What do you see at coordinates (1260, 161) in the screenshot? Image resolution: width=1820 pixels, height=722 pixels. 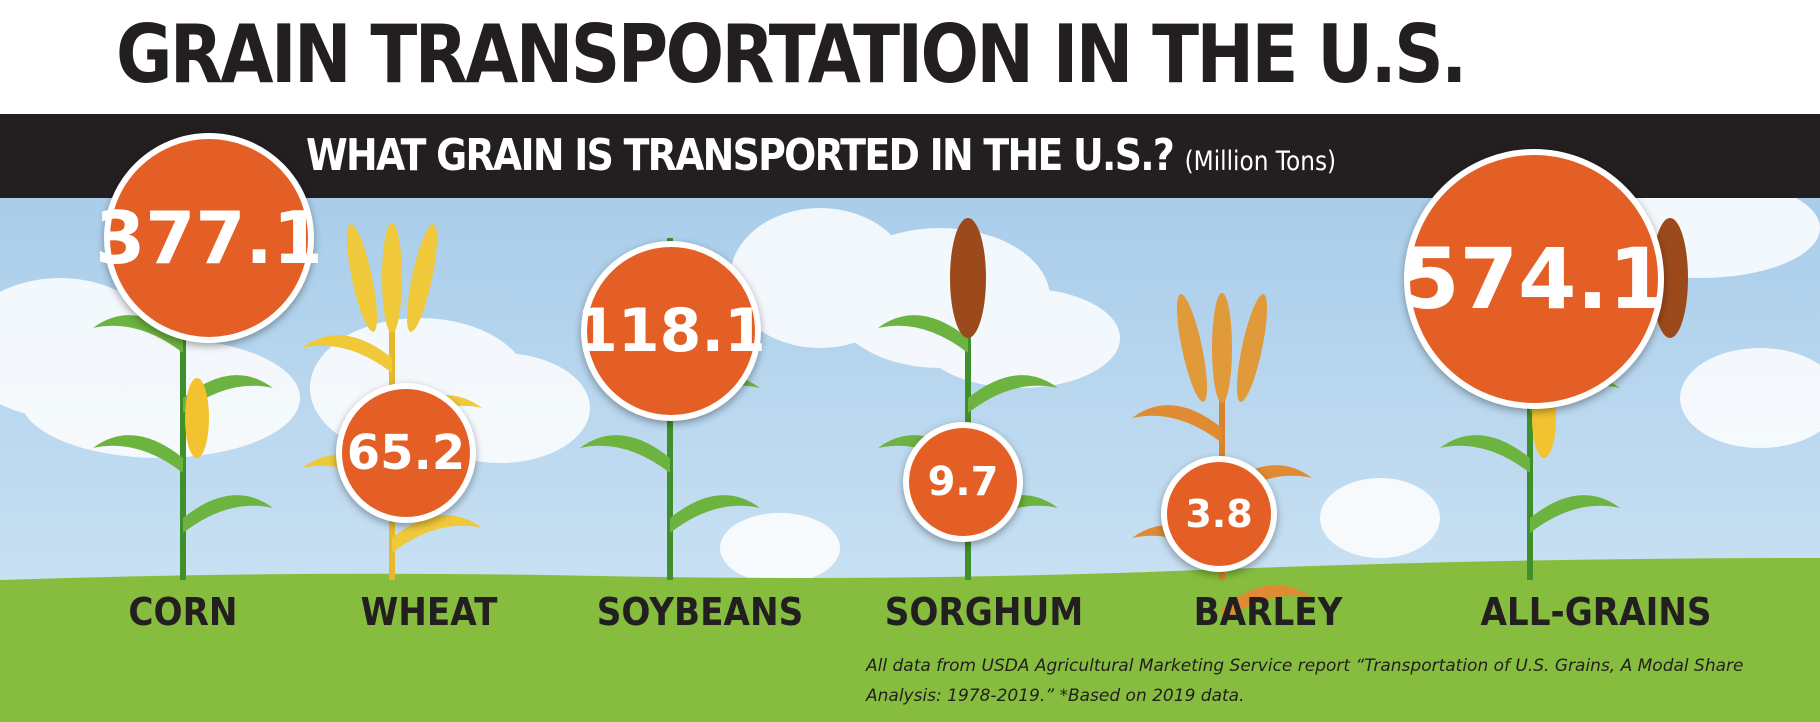 I see `unit-label: (Million Tons)` at bounding box center [1260, 161].